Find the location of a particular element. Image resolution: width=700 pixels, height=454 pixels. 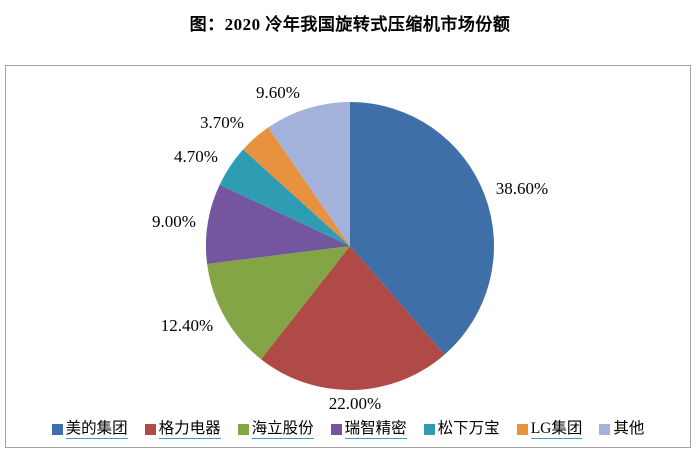

legend: 美的集团 格力电器 海立股份 瑞智精密 松下万宝 LG集团 其他 is located at coordinates (348, 429).